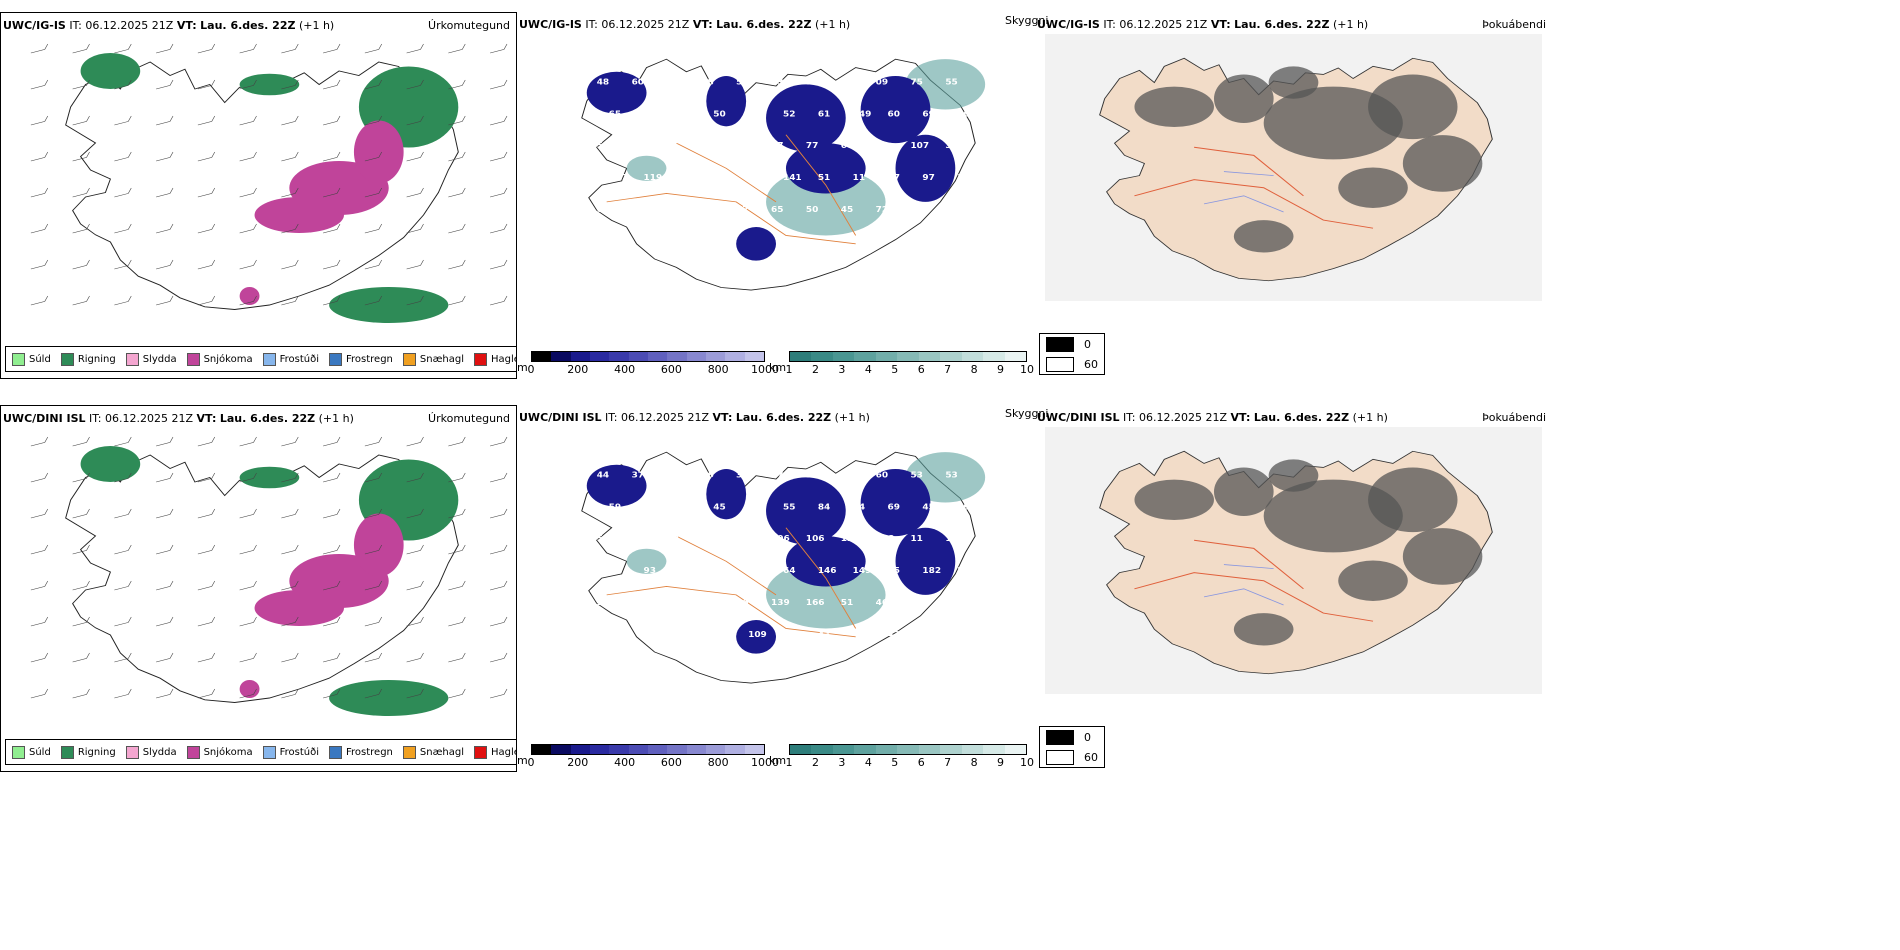 This screenshot has width=1900, height=950. I want to click on legend-item: 0, so click(1072, 737).